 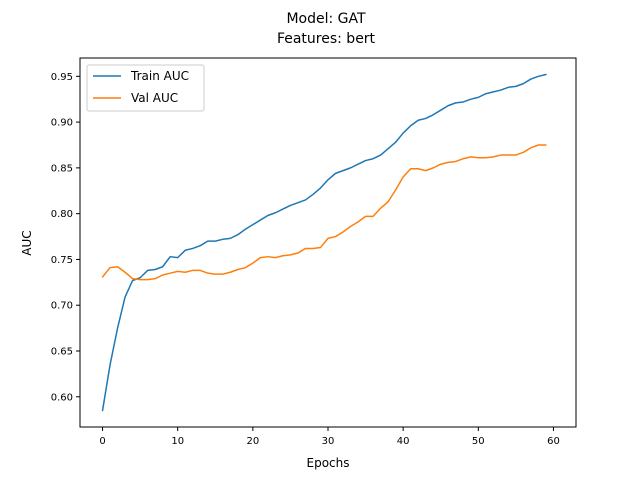 What do you see at coordinates (553, 441) in the screenshot?
I see `x-tick-label: 60` at bounding box center [553, 441].